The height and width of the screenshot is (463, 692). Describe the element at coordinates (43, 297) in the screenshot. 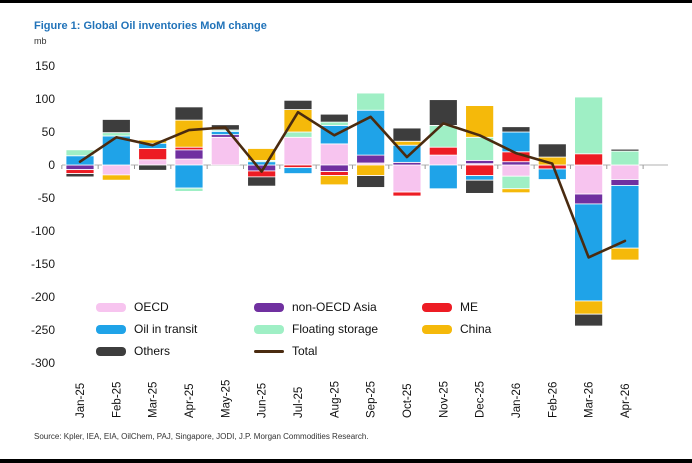

I see `y-axis-tick-label: -200` at that location.